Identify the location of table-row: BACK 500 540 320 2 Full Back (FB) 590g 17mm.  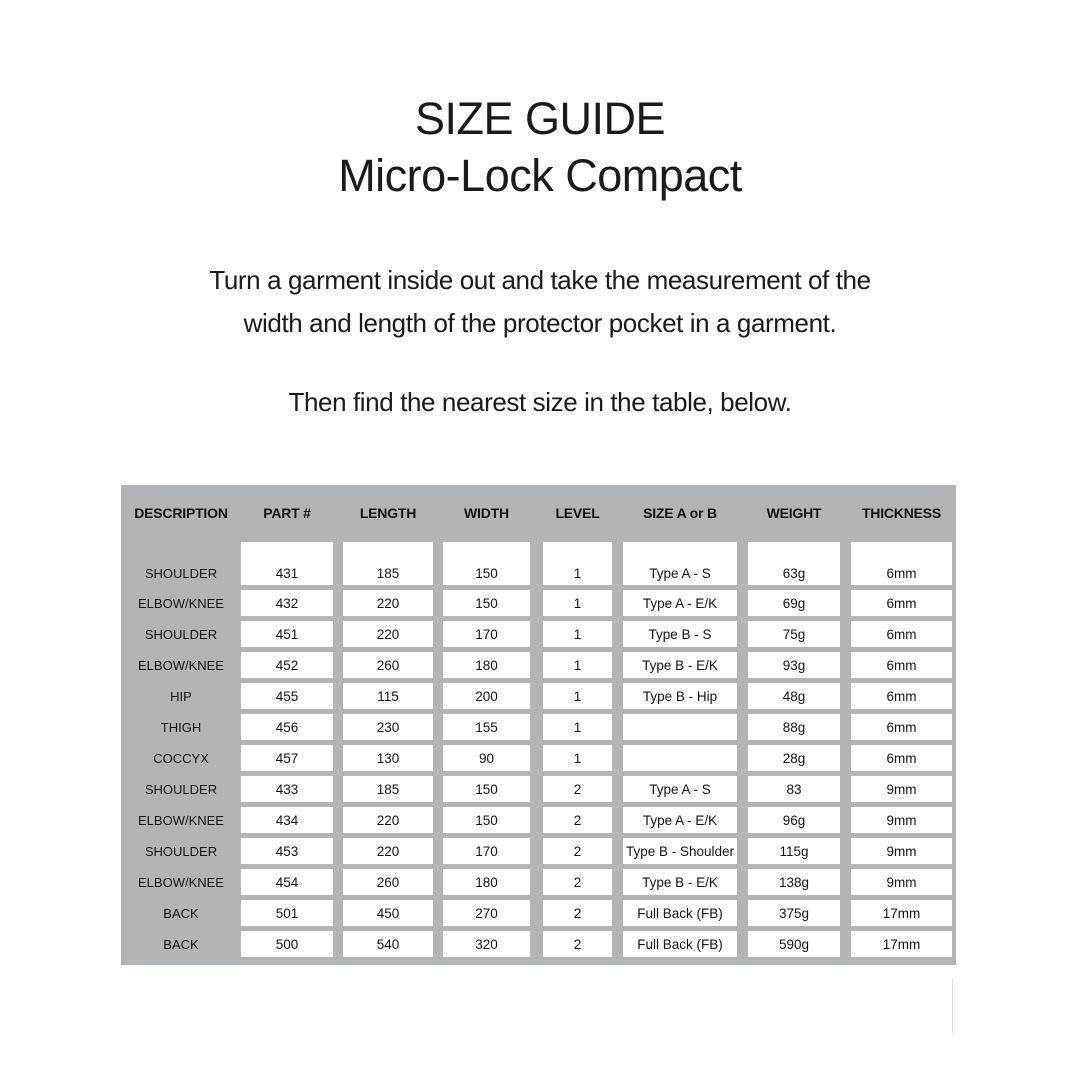
(538, 944).